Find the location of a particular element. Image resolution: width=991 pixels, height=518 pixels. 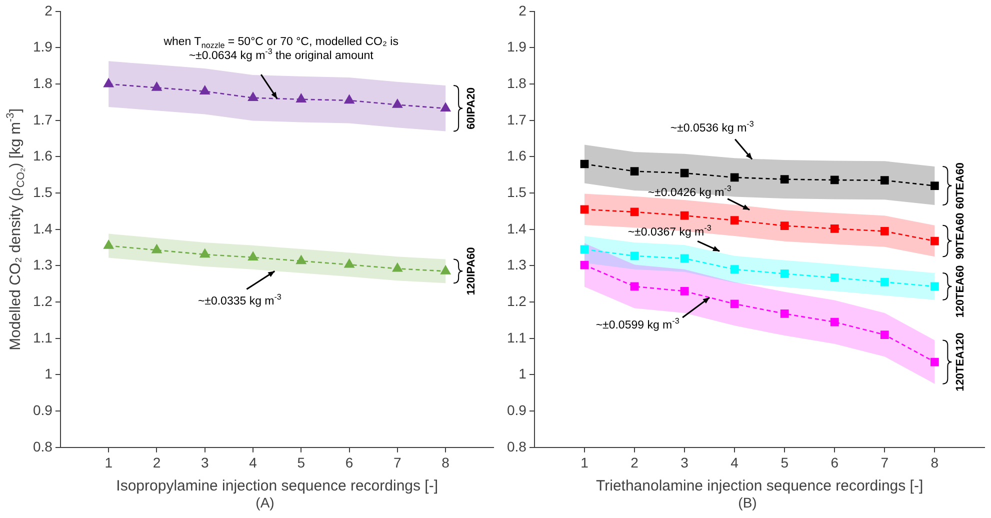

text: 120IPA60 is located at coordinates (472, 271).